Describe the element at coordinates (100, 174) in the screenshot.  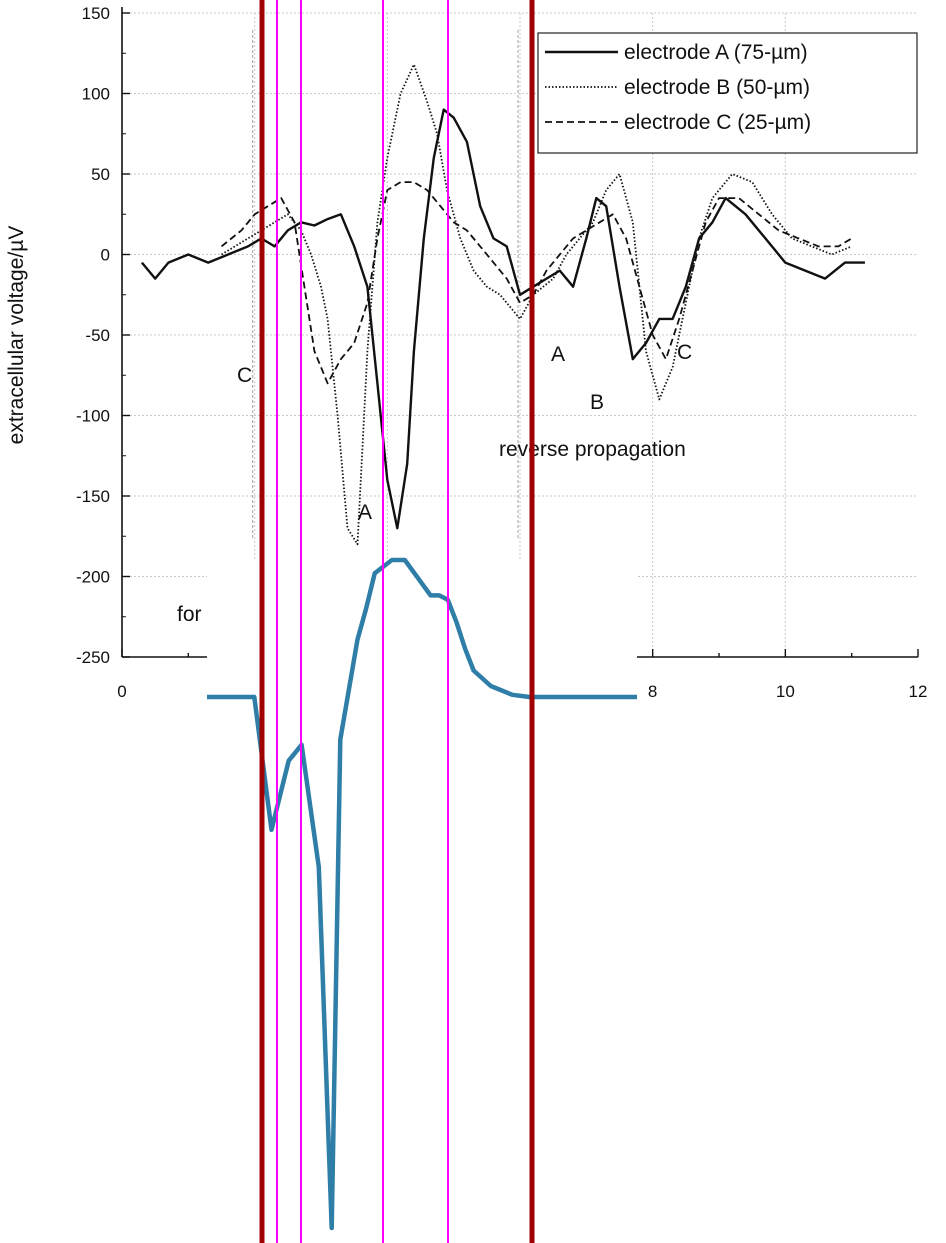
I see `y-tick-label: 50` at that location.